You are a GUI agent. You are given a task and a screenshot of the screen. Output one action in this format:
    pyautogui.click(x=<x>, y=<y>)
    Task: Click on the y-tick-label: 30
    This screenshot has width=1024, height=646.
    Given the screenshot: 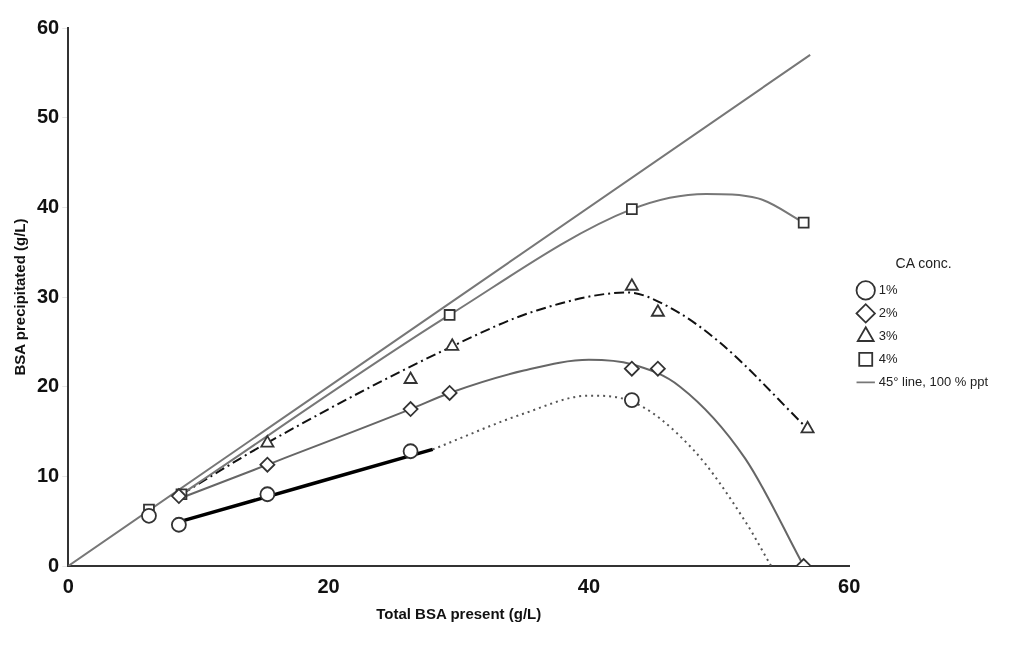 What is the action you would take?
    pyautogui.click(x=48, y=295)
    